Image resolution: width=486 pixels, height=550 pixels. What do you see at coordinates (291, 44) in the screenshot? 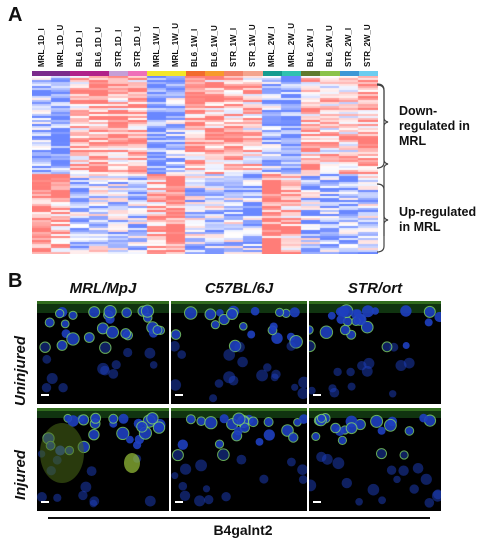
I see `column-label: MRL_2W_U` at bounding box center [291, 44].